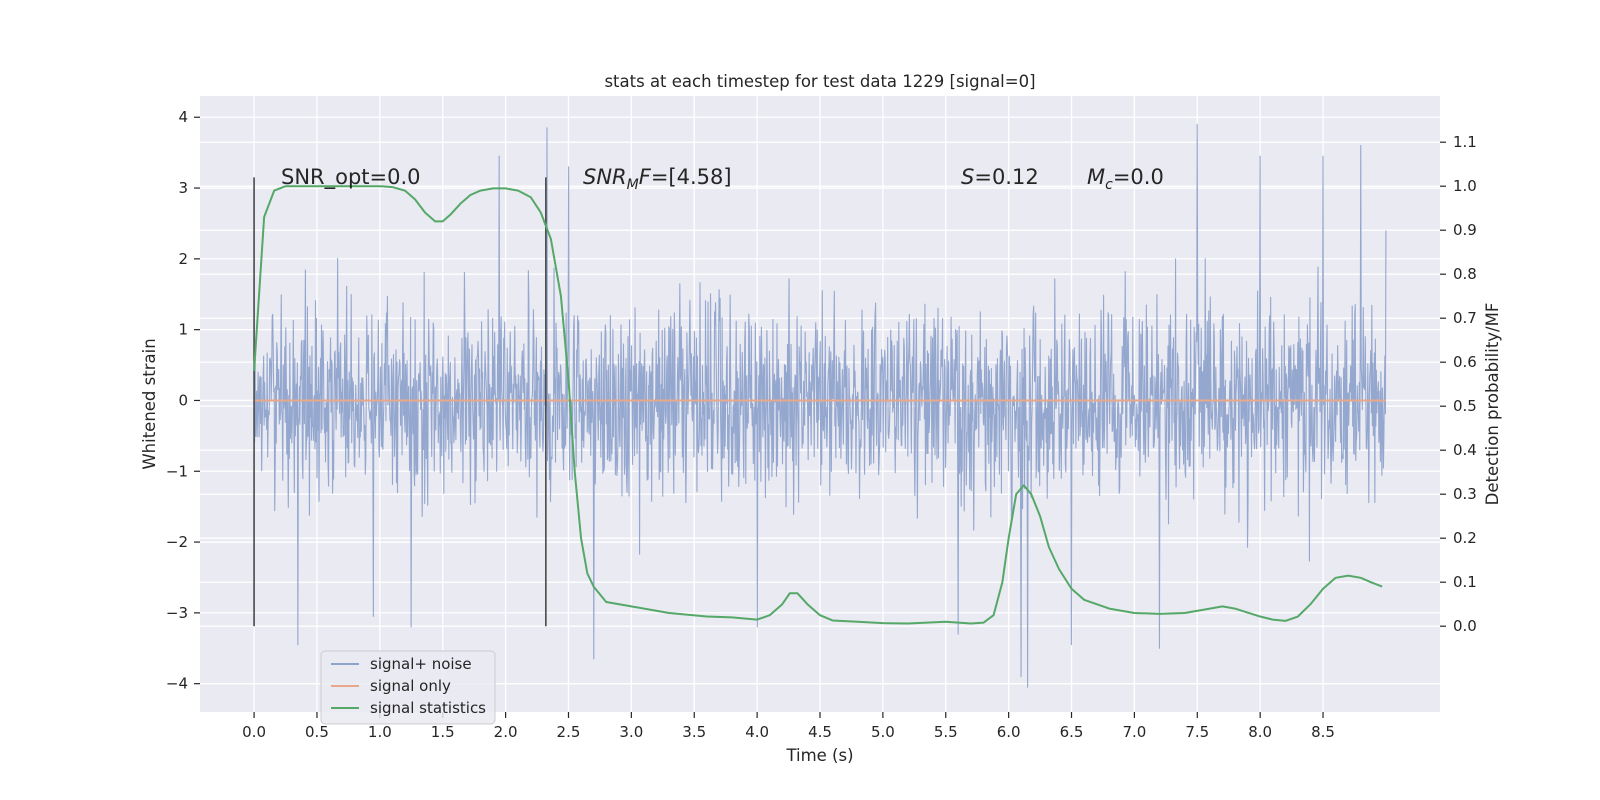 This screenshot has height=800, width=1600. Describe the element at coordinates (400, 402) in the screenshot. I see `vertical-markers` at that location.